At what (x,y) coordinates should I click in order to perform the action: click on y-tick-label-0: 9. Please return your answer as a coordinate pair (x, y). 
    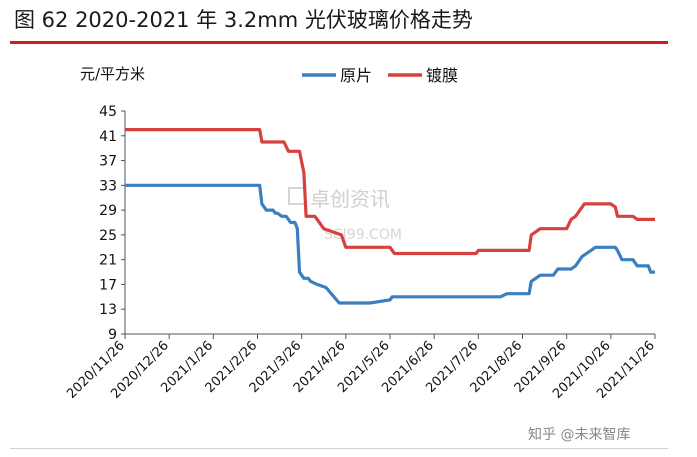
    Looking at the image, I should click on (112, 335).